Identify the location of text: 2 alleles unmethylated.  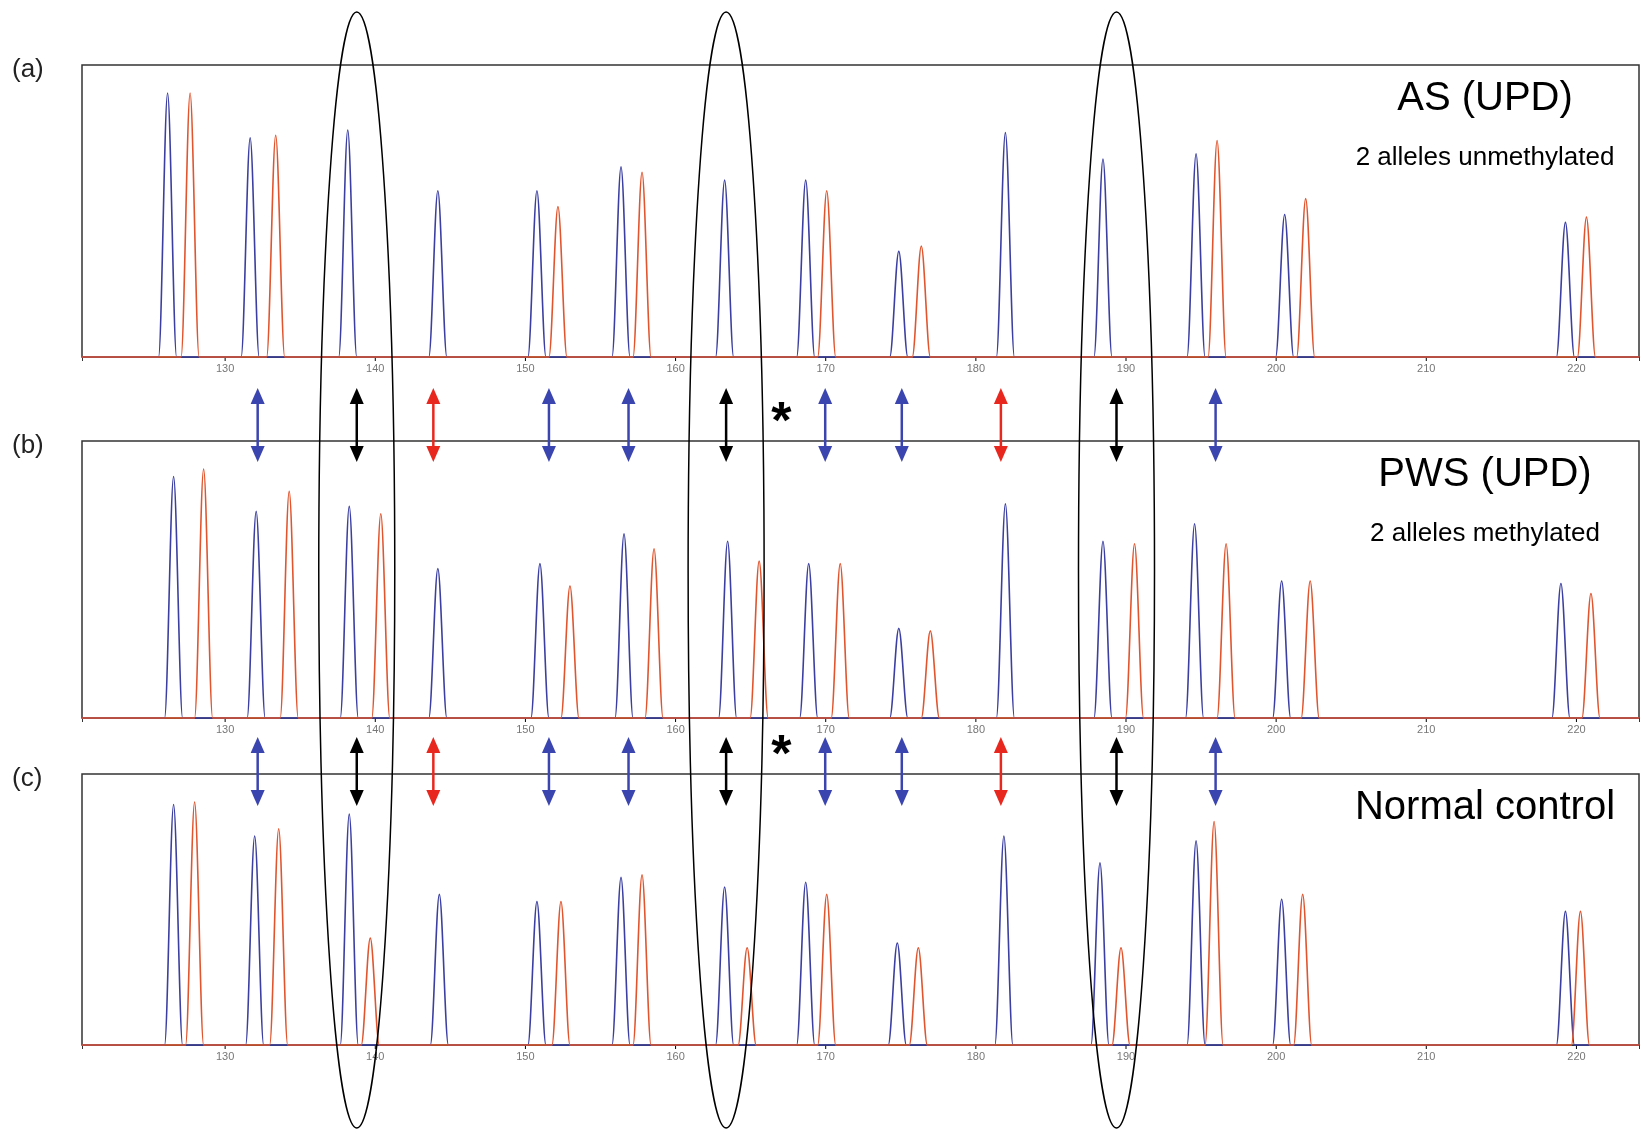
(1485, 156).